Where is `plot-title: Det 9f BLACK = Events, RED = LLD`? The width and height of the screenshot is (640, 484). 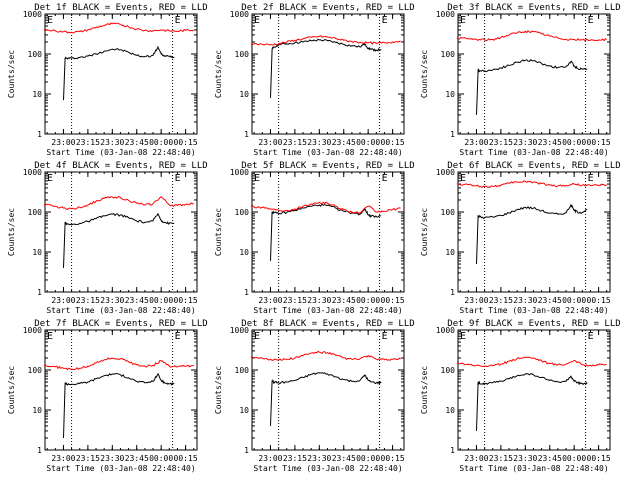
plot-title: Det 9f BLACK = Events, RED = LLD is located at coordinates (533, 324).